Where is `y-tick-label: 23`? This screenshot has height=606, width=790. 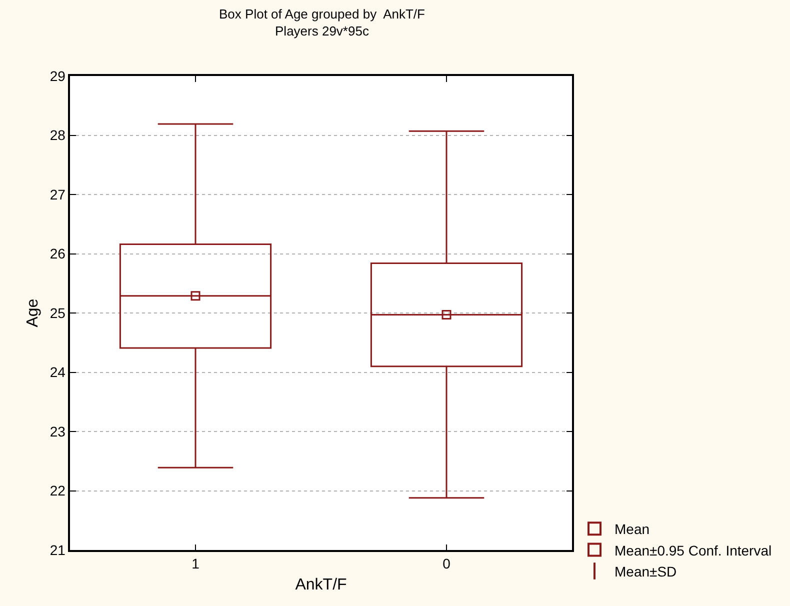
y-tick-label: 23 is located at coordinates (58, 431).